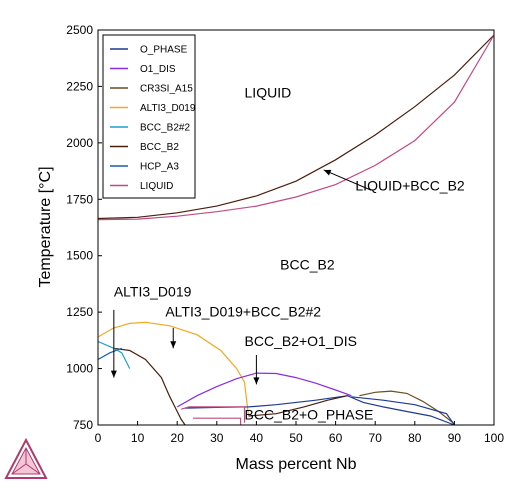 The height and width of the screenshot is (500, 520). I want to click on region-label: BCC_B2, so click(307, 264).